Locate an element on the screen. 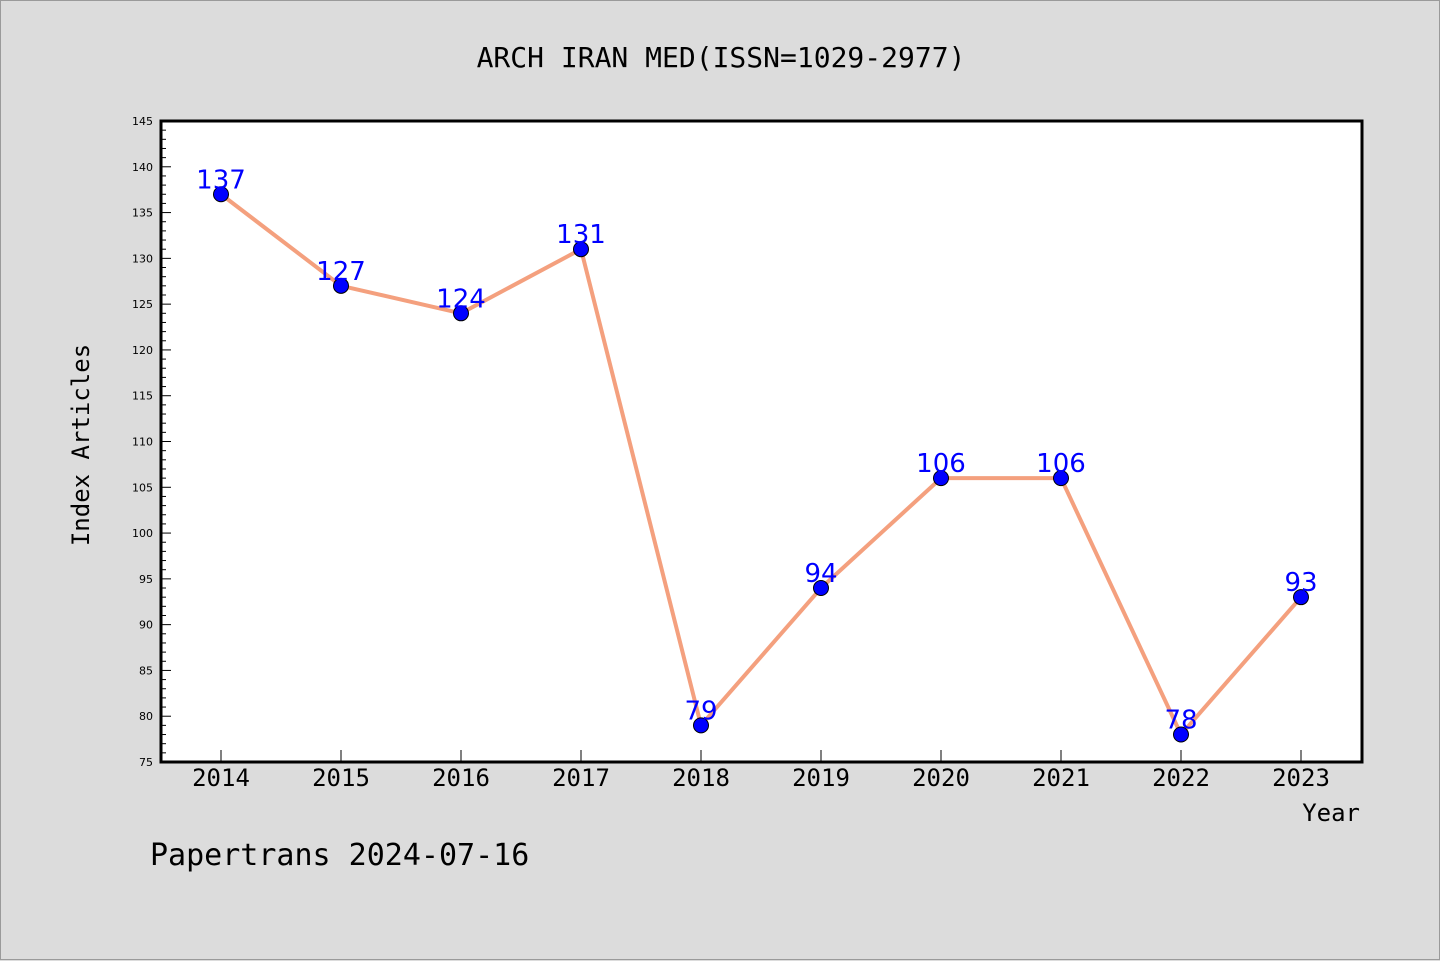 The height and width of the screenshot is (961, 1440). x-axis-ticks is located at coordinates (761, 756).